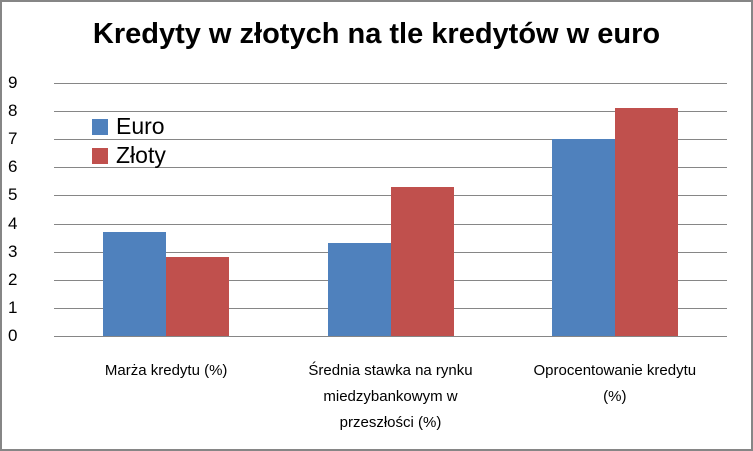  I want to click on x-tick-label: Oprocentowanie kredytu (%), so click(615, 383).